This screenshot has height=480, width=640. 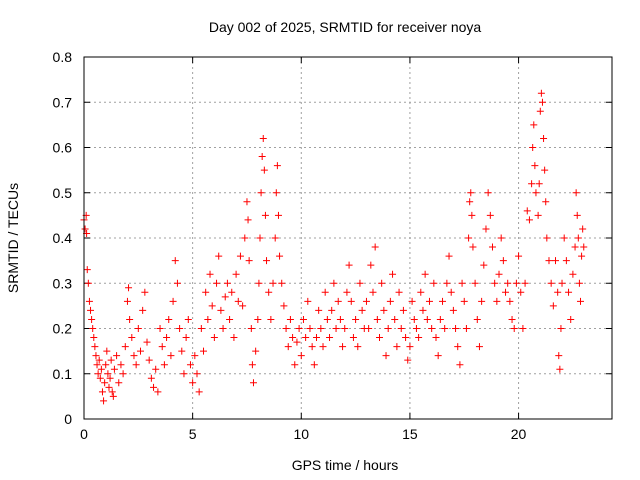 I want to click on x-tick-label: 20, so click(x=519, y=434).